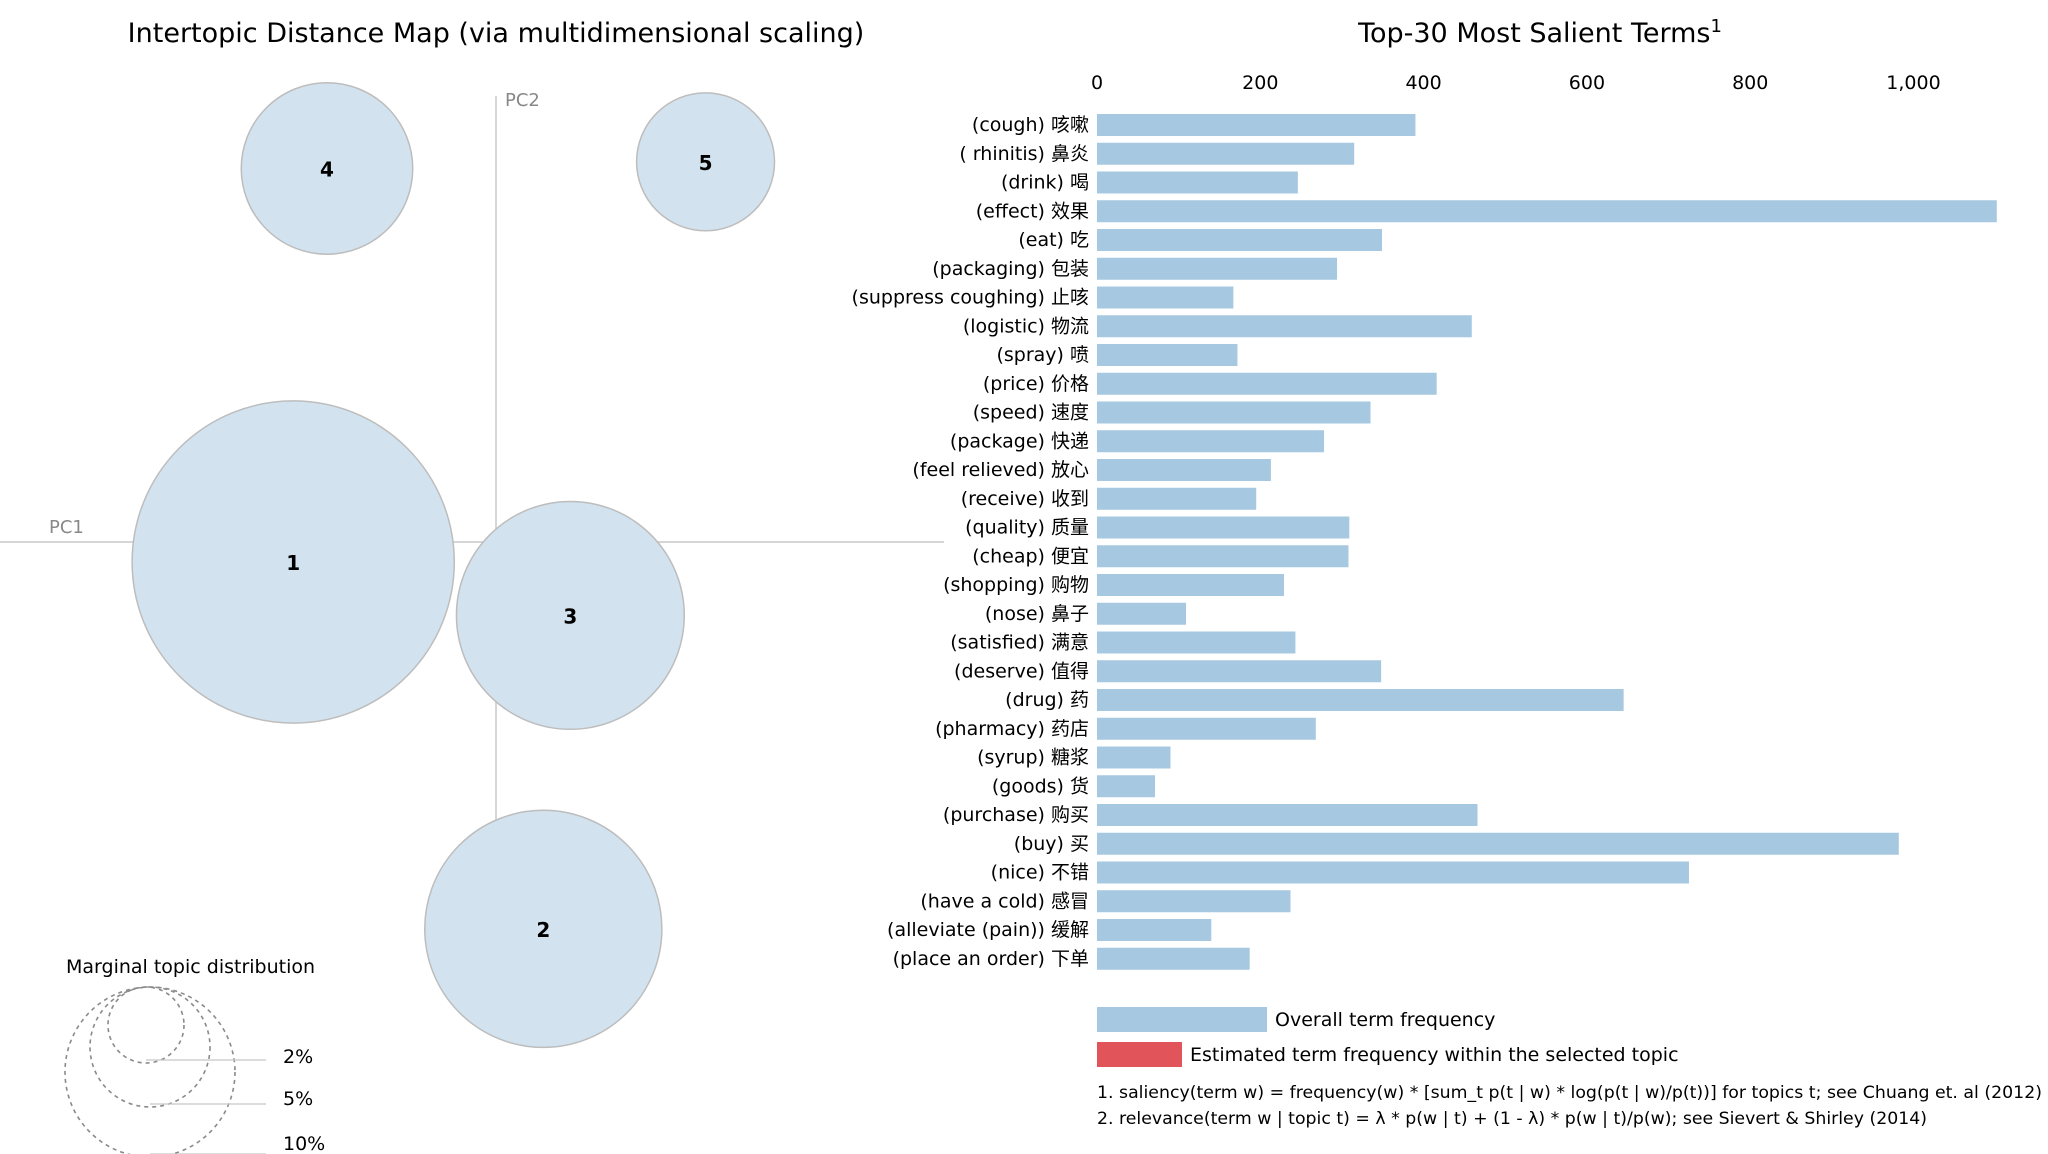  What do you see at coordinates (1030, 125) in the screenshot?
I see `term-label: (cough) 咳嗽` at bounding box center [1030, 125].